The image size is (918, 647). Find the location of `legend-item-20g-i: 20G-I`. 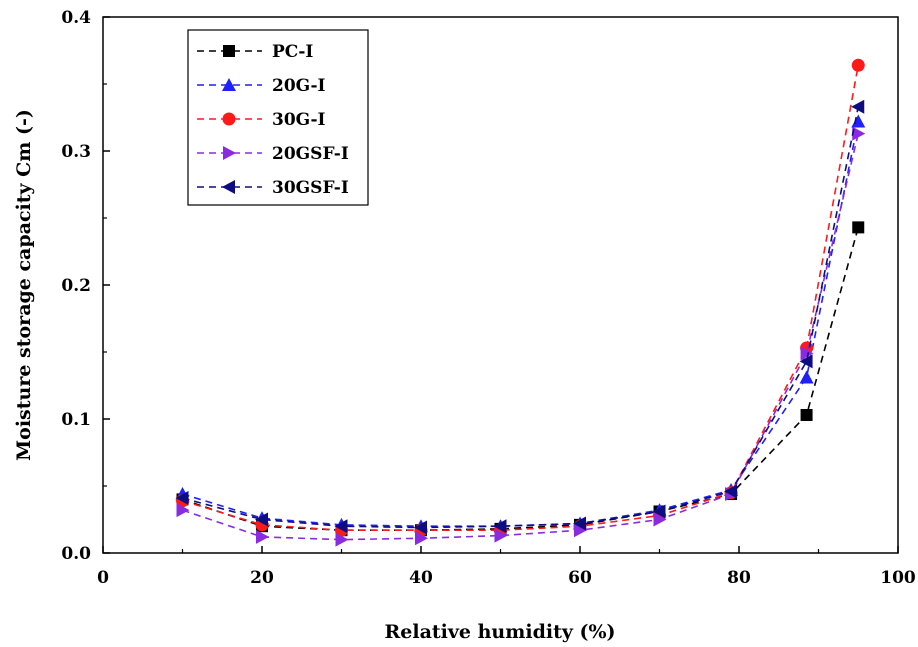

legend-item-20g-i: 20G-I is located at coordinates (261, 86).